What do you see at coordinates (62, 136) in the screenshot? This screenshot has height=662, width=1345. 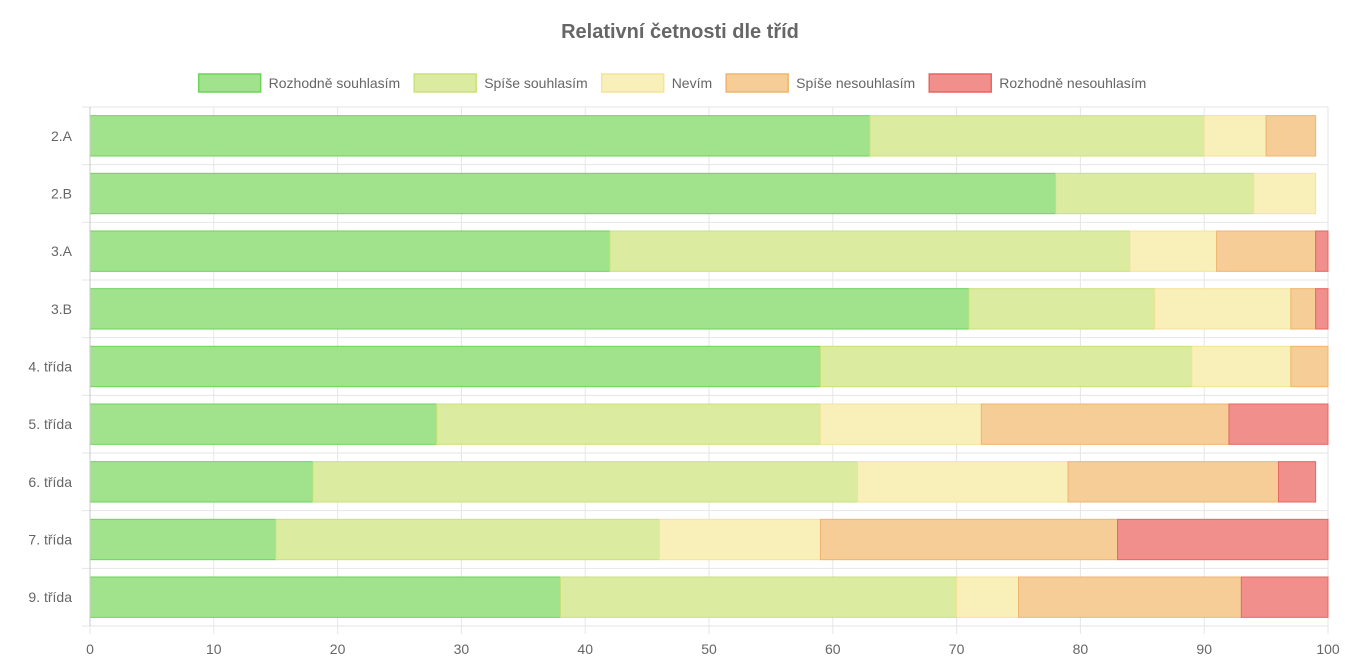 I see `category-label: 2.A` at bounding box center [62, 136].